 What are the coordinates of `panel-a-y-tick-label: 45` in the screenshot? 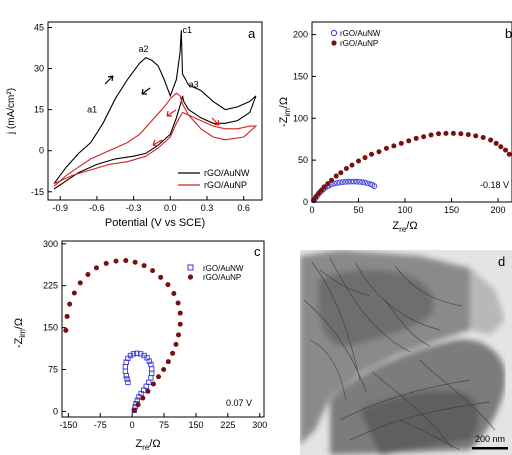 It's located at (39, 27).